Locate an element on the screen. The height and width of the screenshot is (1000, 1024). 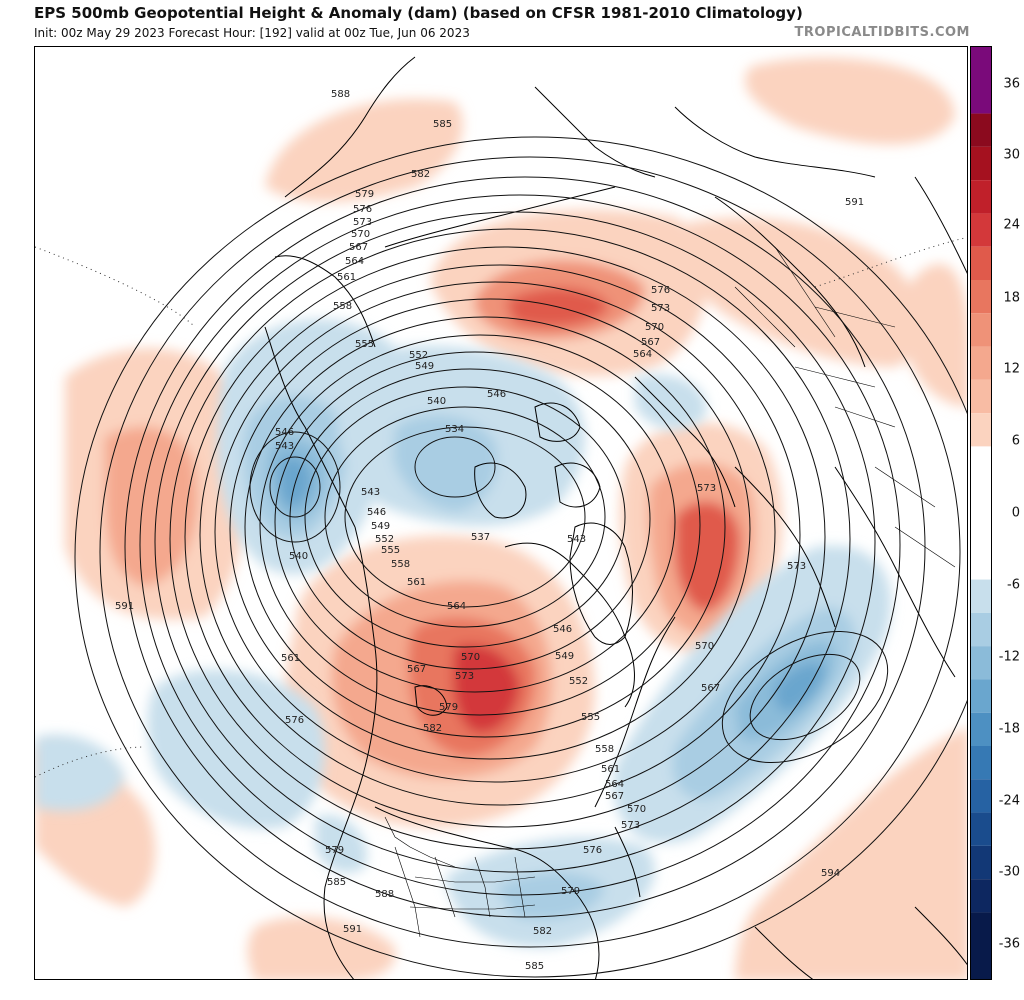
contour-label: 540 is located at coordinates (436, 401).